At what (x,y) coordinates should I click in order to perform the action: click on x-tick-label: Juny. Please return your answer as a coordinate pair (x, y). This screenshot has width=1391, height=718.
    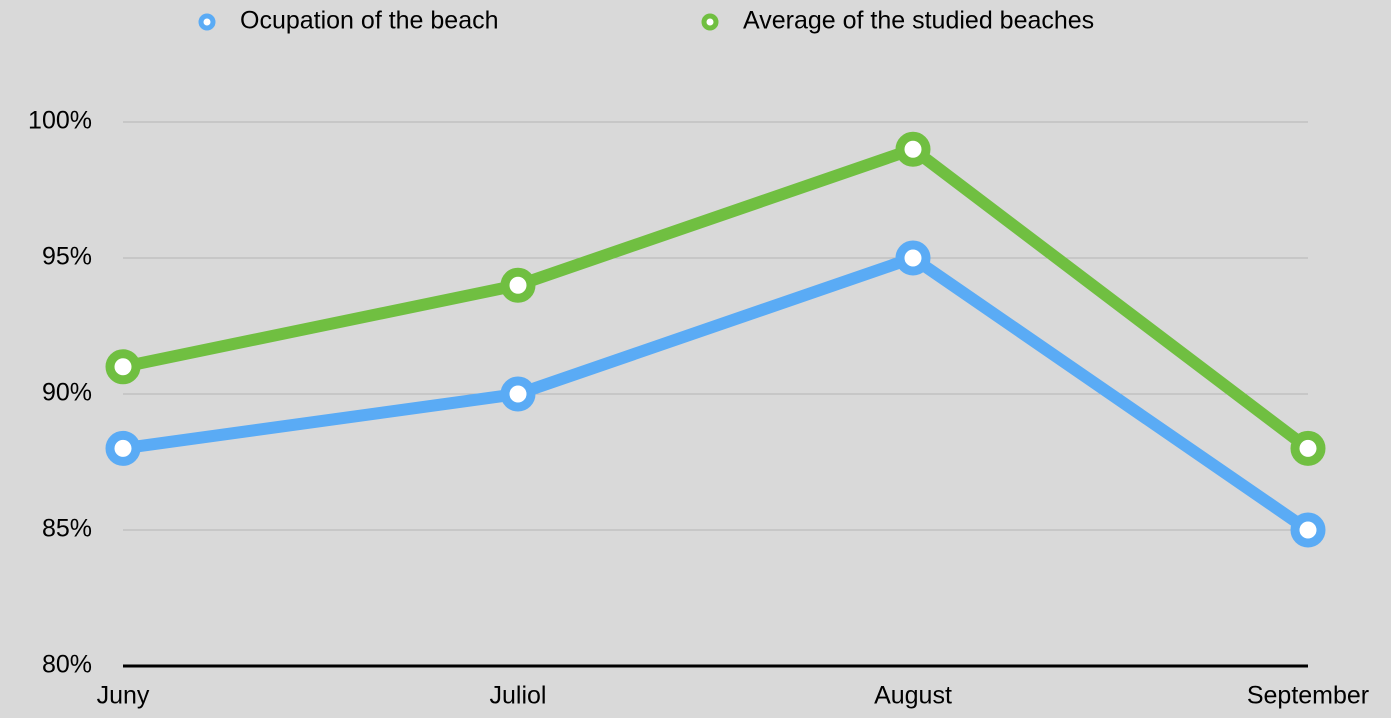
    Looking at the image, I should click on (123, 696).